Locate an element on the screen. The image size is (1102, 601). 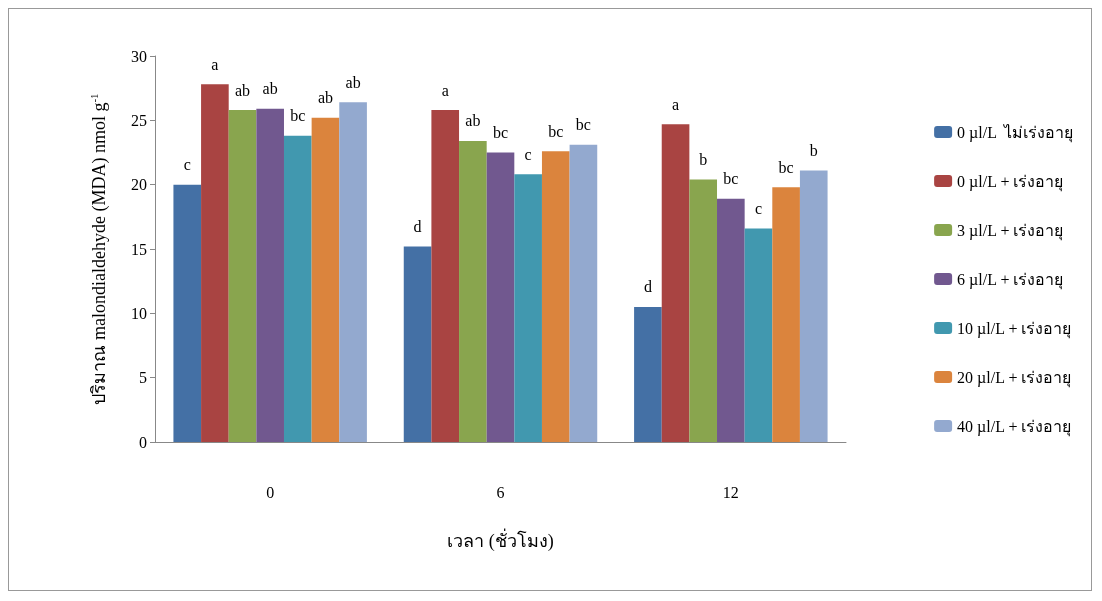
legend-label: 40 µl/L + เร่งอายุ is located at coordinates (1014, 427).